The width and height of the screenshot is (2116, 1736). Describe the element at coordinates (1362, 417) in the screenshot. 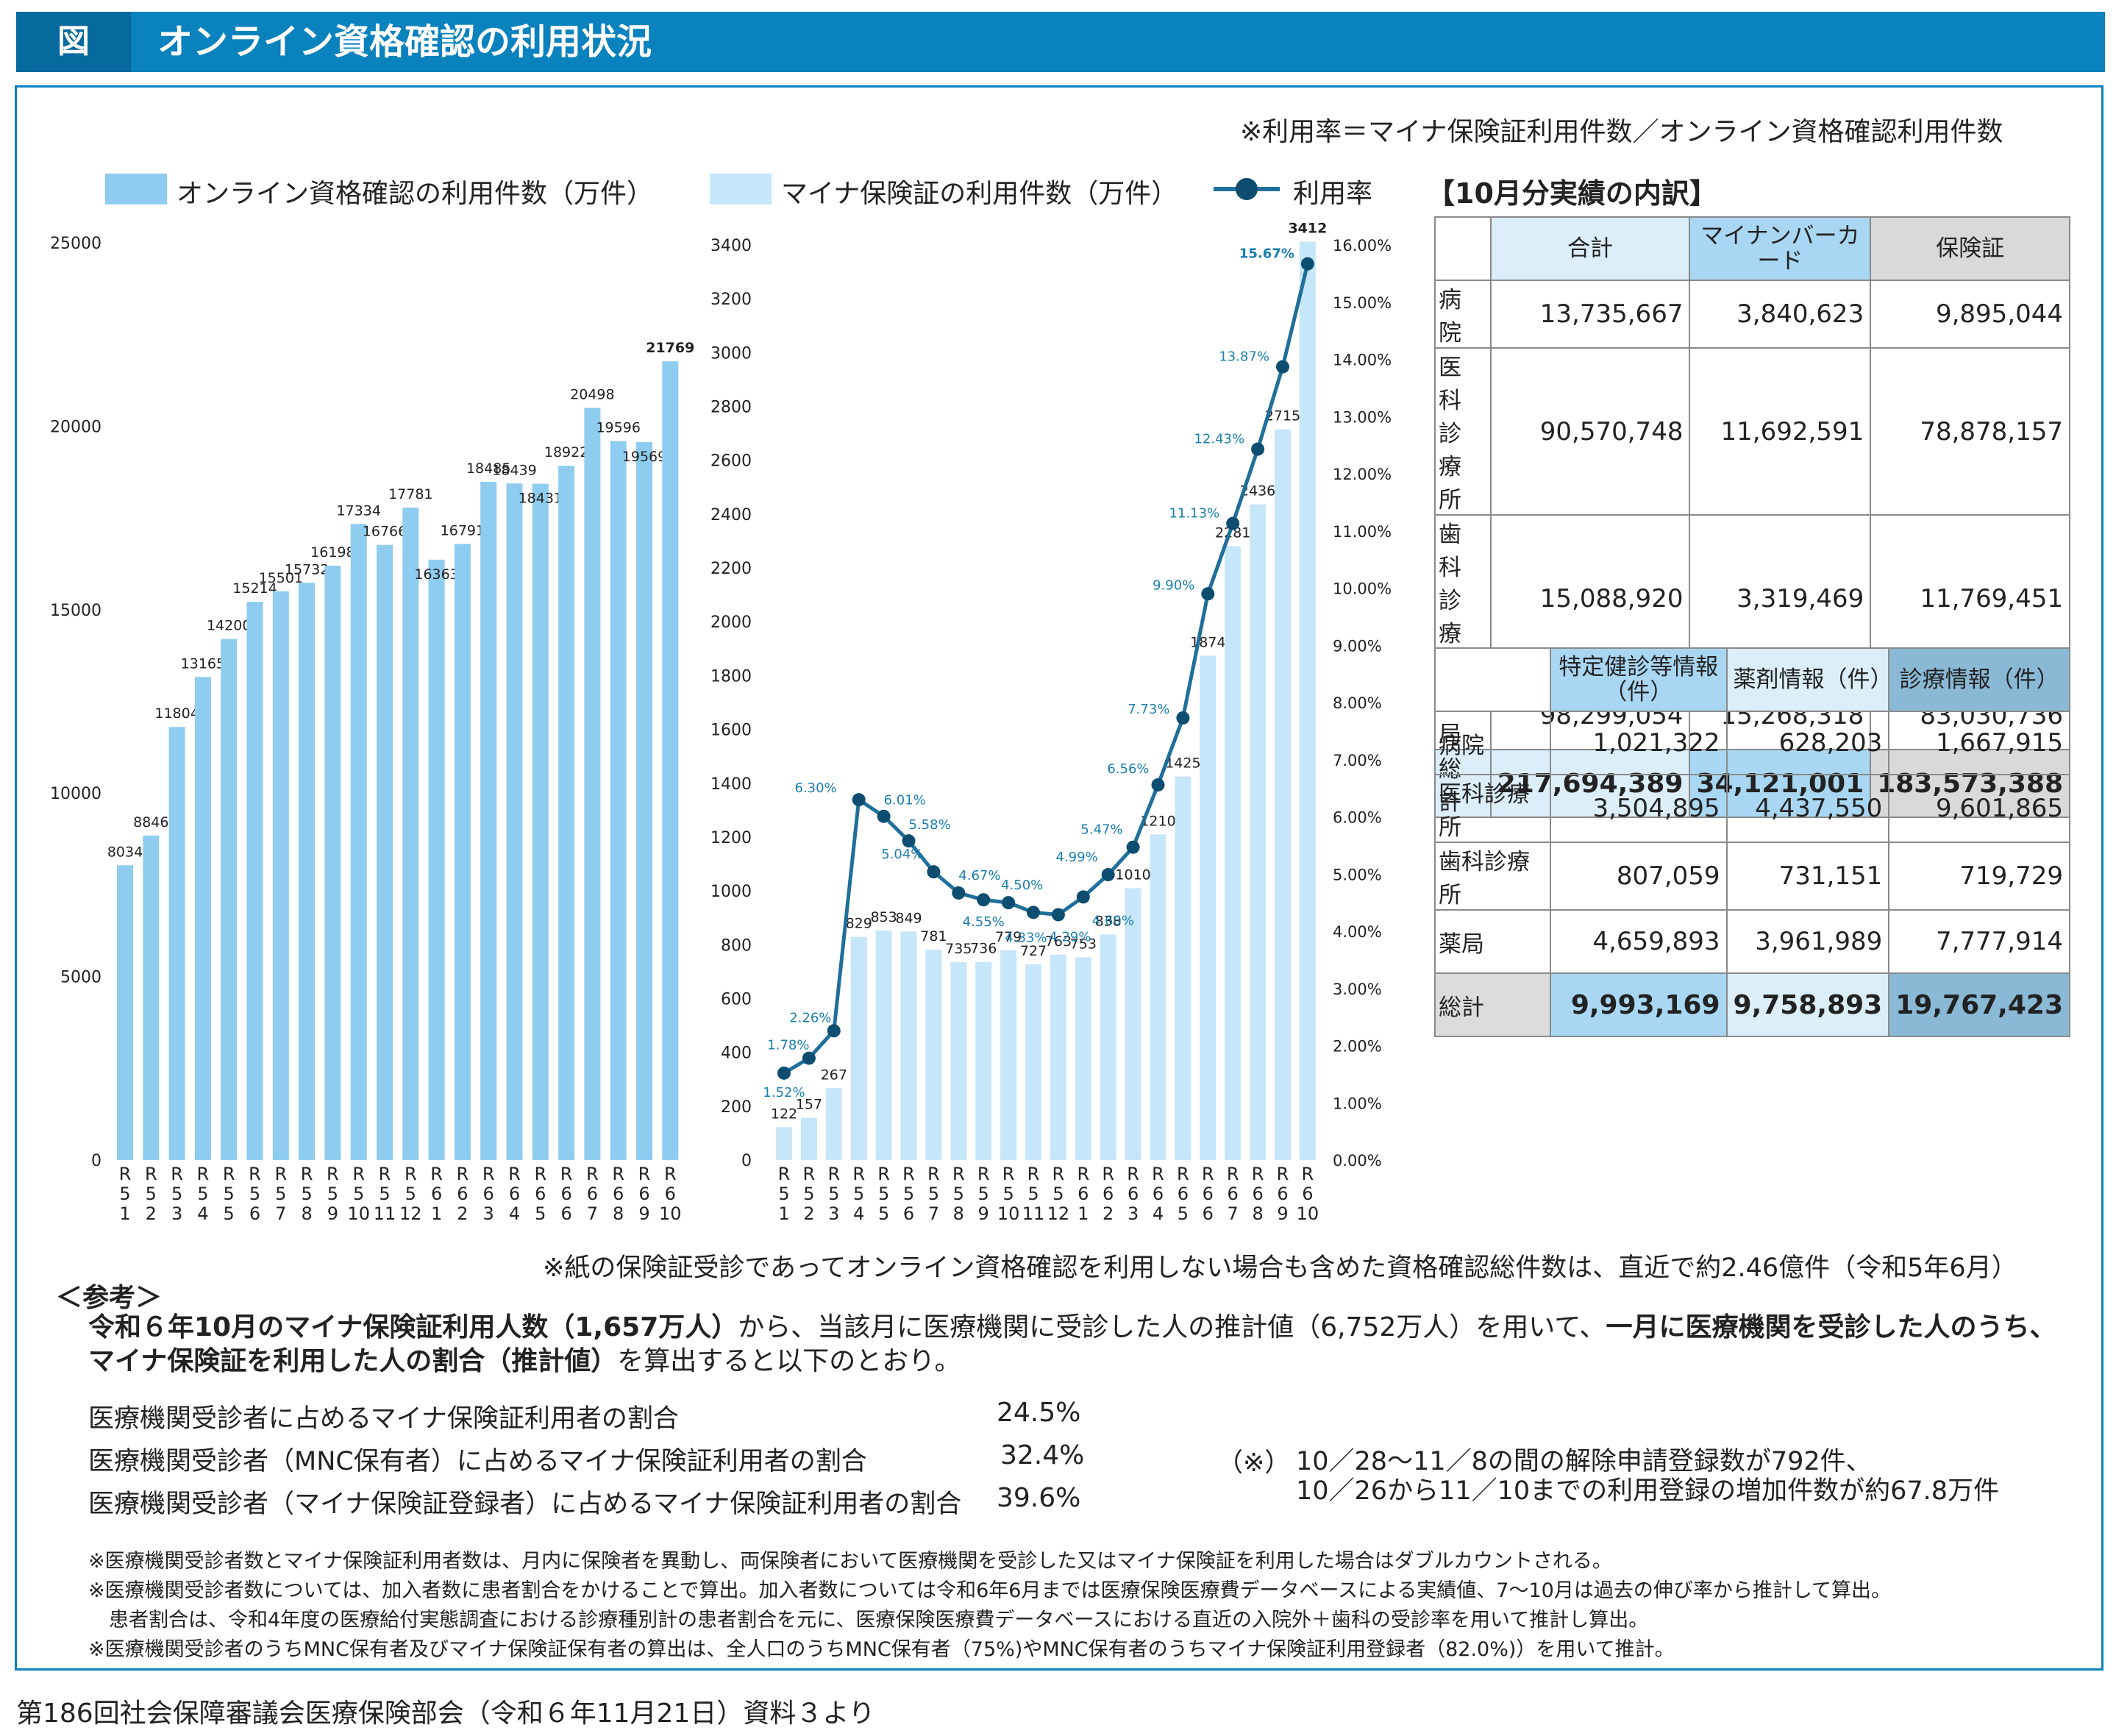

I see `y2-tick-label: 13.00%` at that location.